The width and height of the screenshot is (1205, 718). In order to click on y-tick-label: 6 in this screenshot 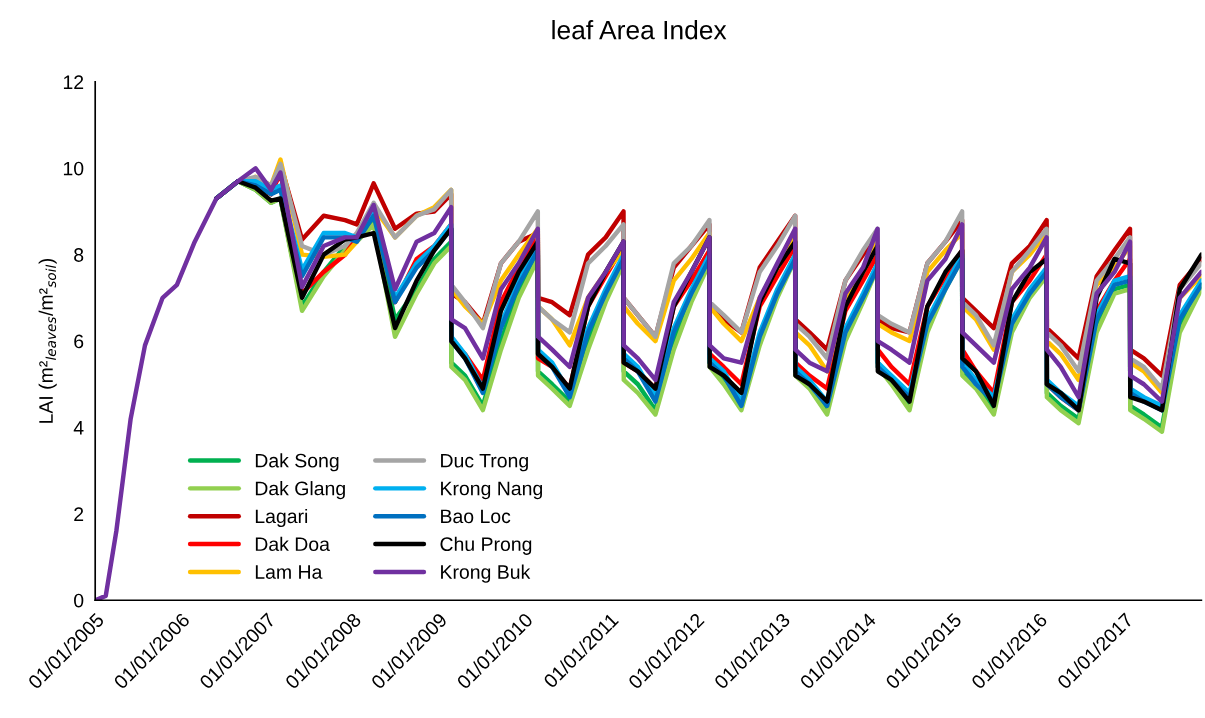, I will do `click(79, 341)`.